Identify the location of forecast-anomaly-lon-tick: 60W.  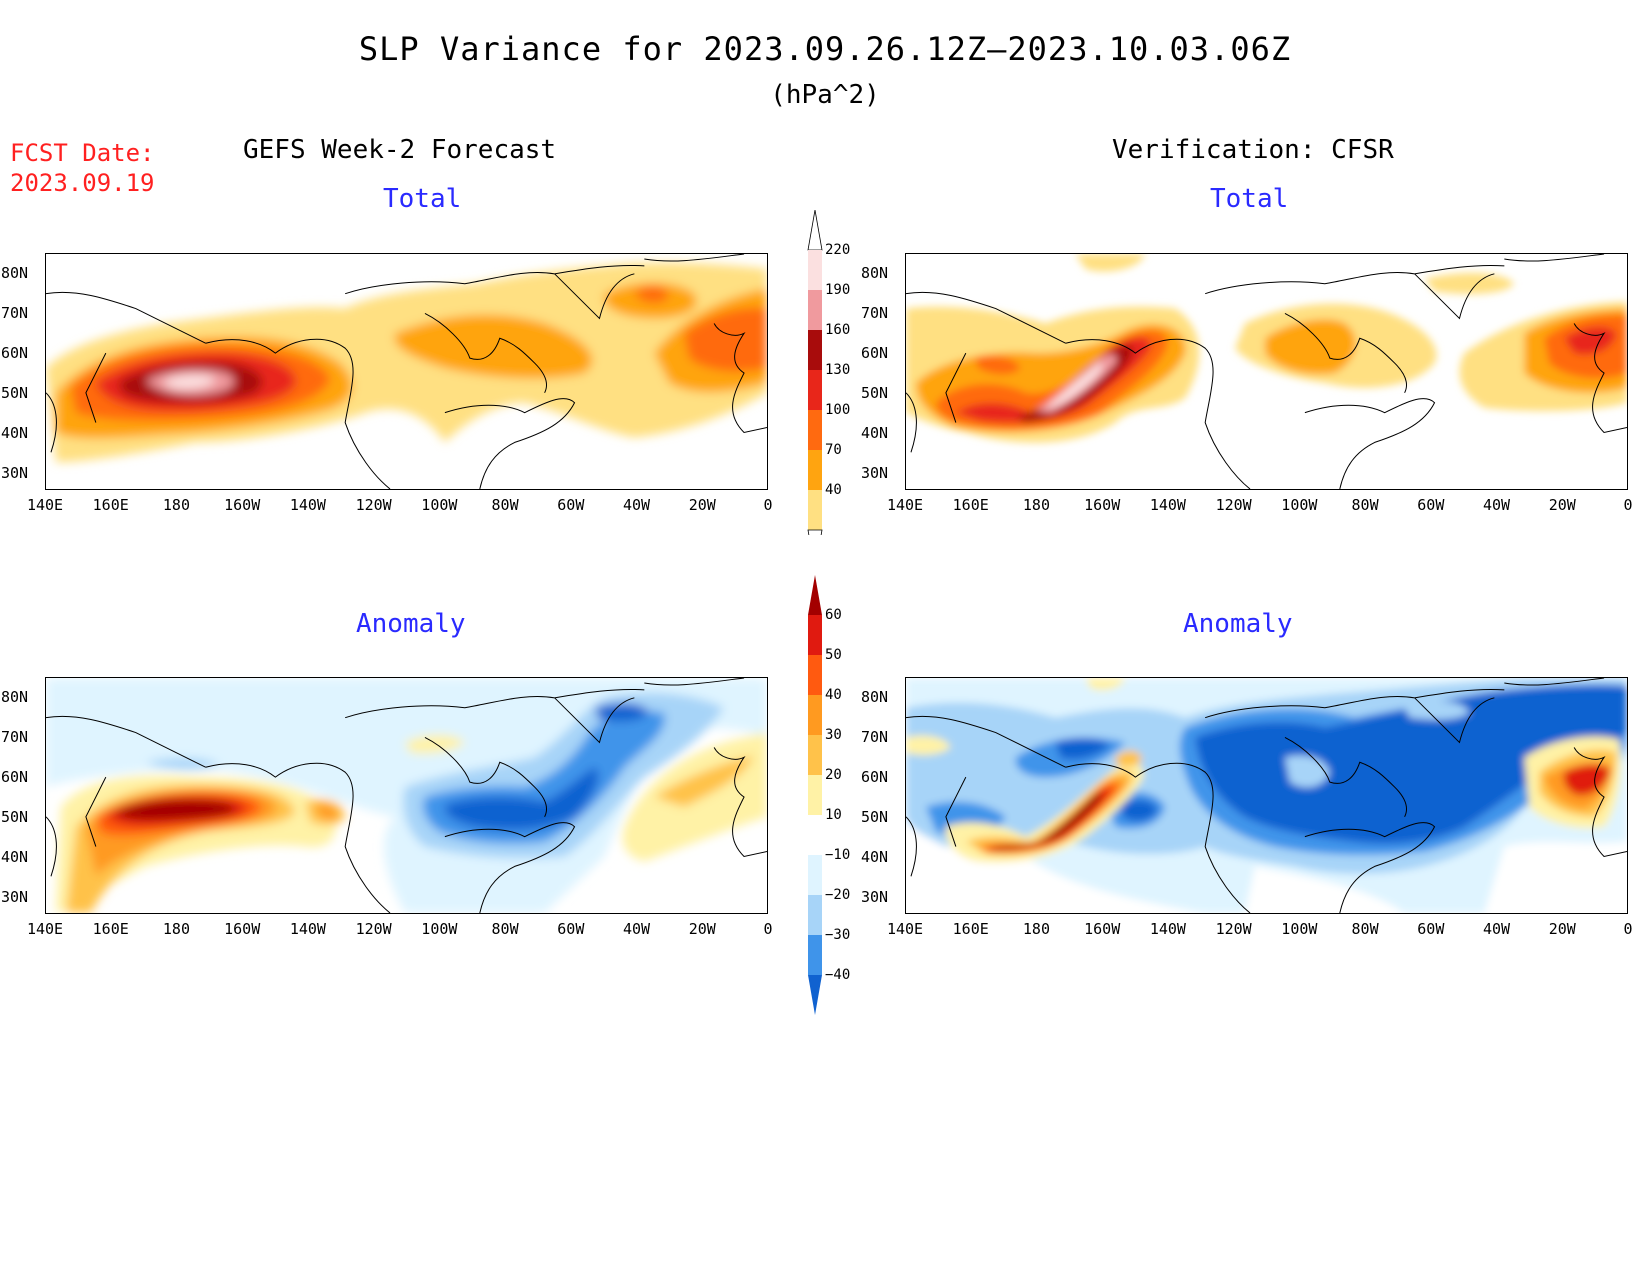
(571, 929).